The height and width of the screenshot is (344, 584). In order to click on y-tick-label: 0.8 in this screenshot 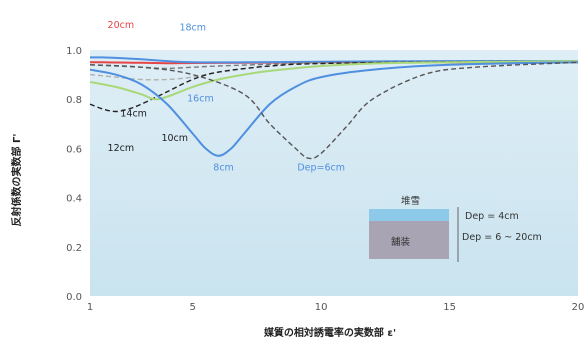, I will do `click(74, 100)`.